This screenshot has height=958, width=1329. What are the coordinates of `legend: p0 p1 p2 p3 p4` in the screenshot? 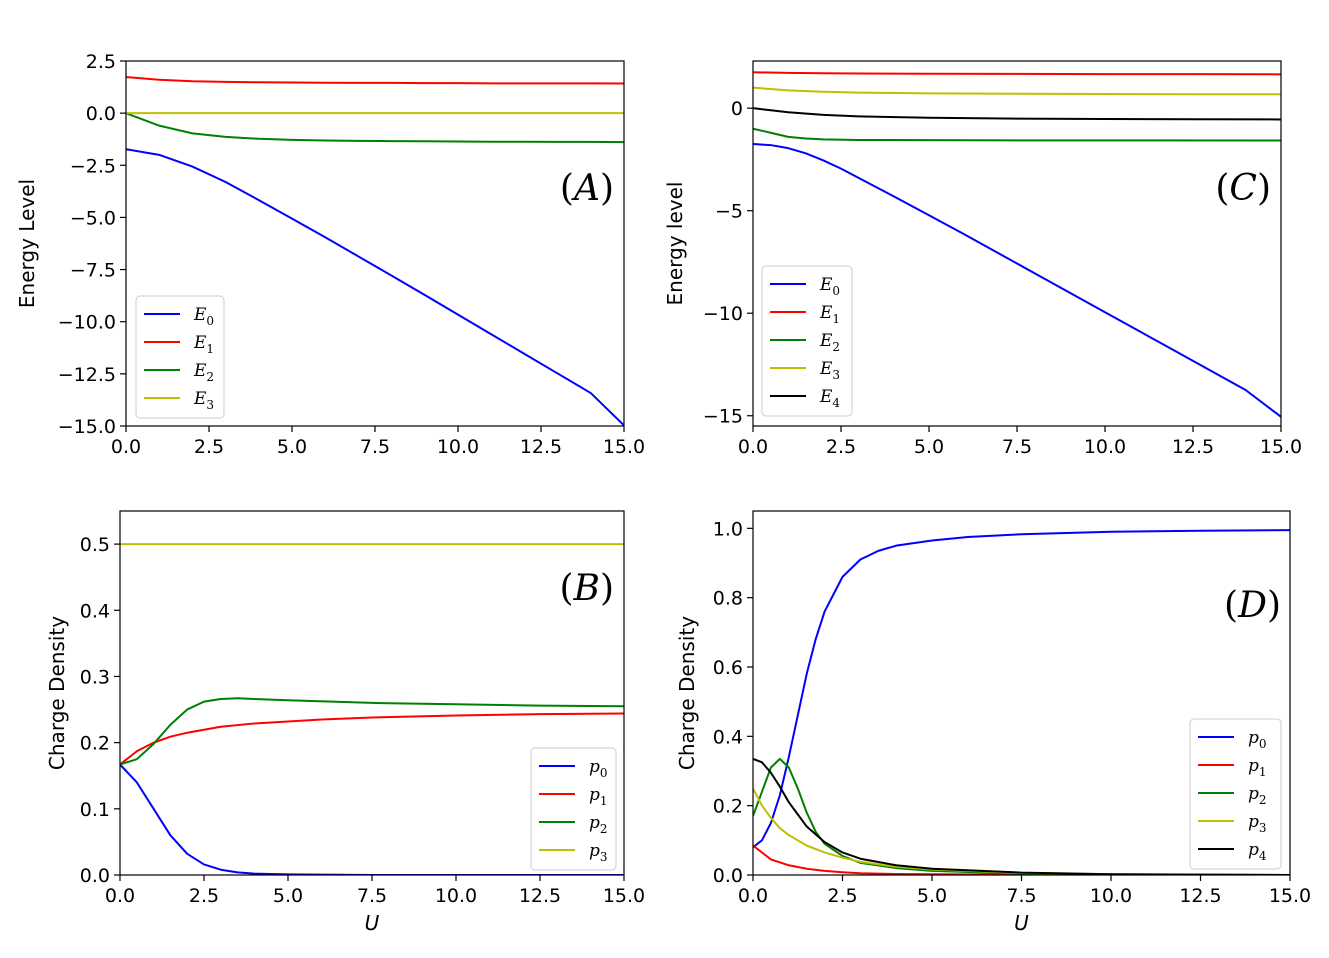 It's located at (1235, 794).